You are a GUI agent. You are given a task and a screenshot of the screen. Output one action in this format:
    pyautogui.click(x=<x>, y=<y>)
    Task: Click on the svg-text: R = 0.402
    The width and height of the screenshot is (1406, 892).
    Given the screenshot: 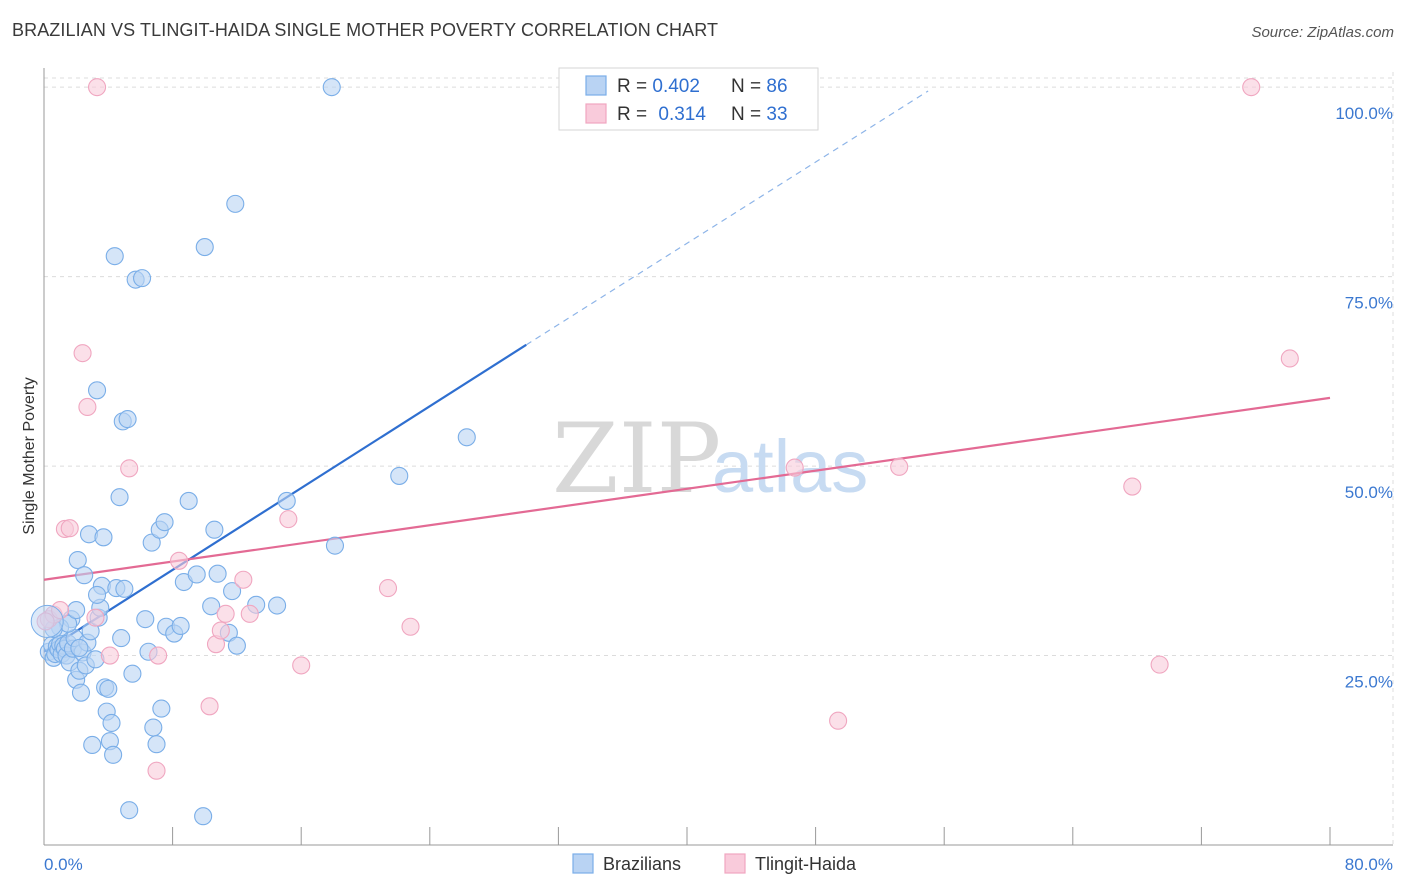 What is the action you would take?
    pyautogui.click(x=658, y=86)
    